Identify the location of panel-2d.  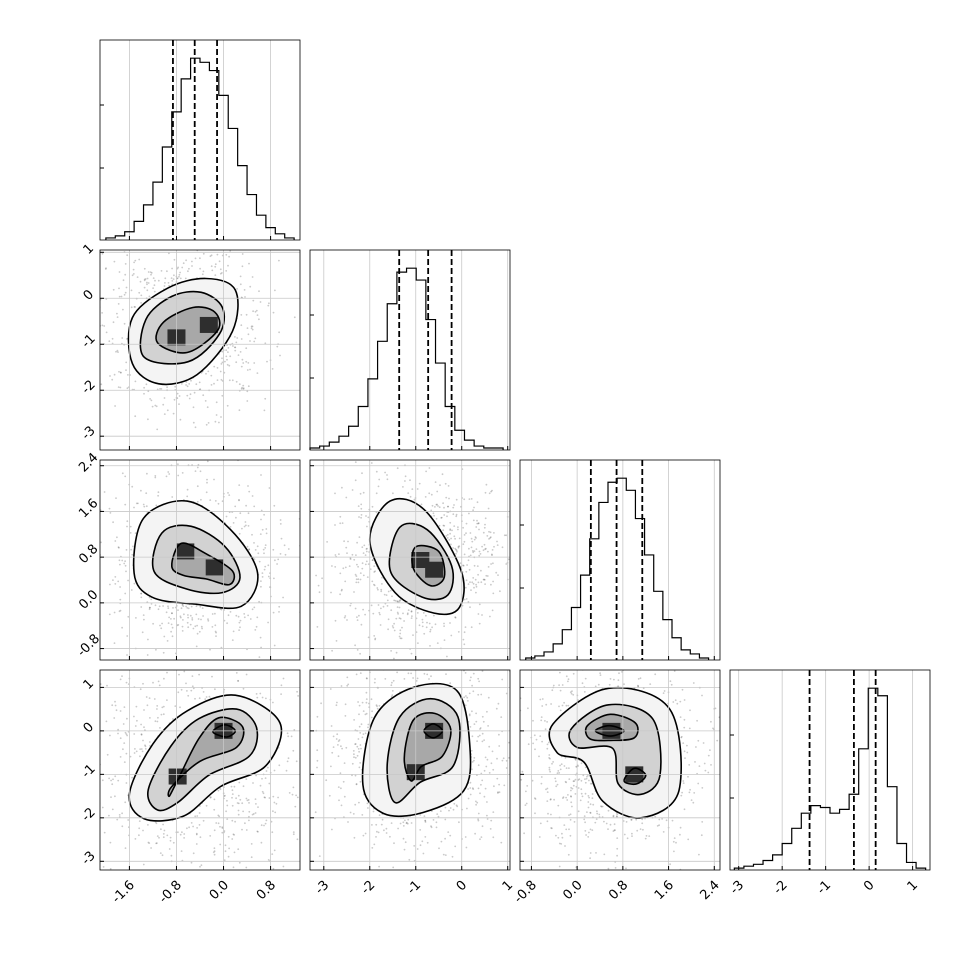
(410, 743).